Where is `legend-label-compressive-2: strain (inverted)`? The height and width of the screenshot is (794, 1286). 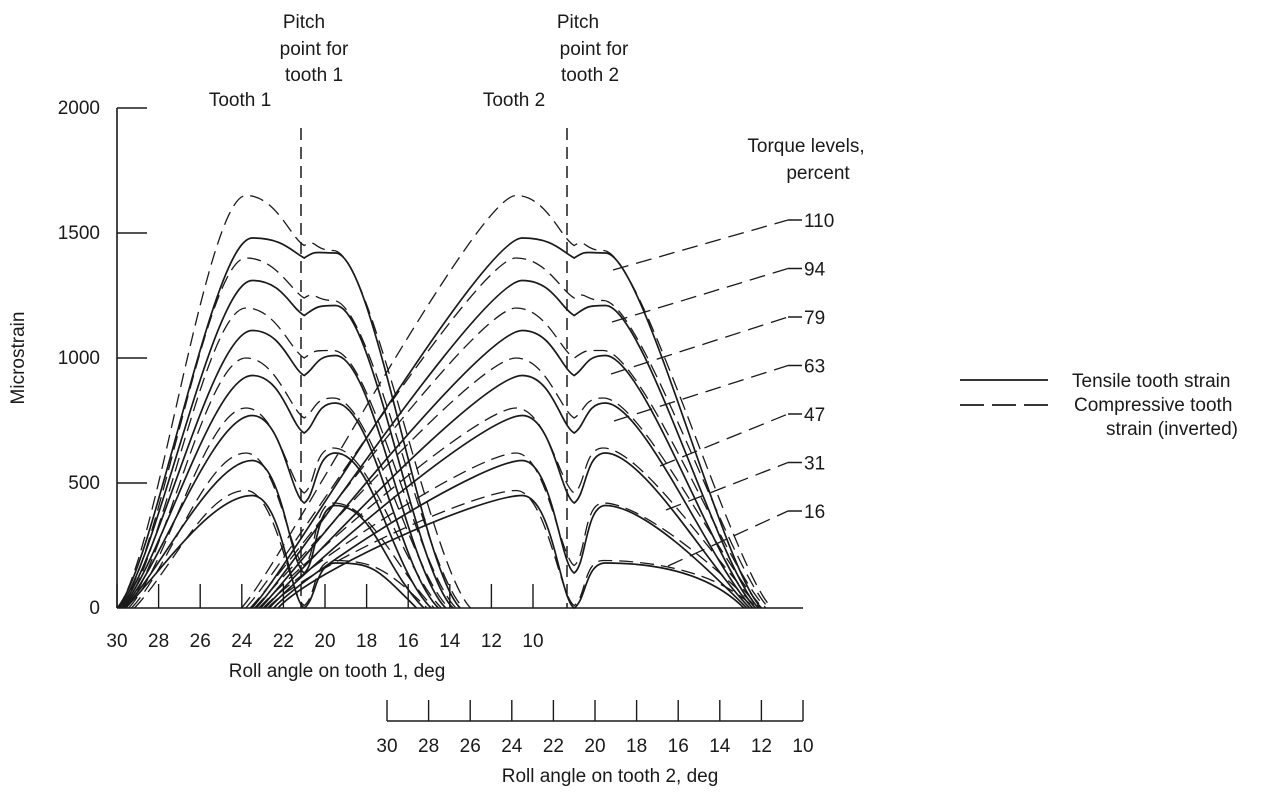 legend-label-compressive-2: strain (inverted) is located at coordinates (1172, 429).